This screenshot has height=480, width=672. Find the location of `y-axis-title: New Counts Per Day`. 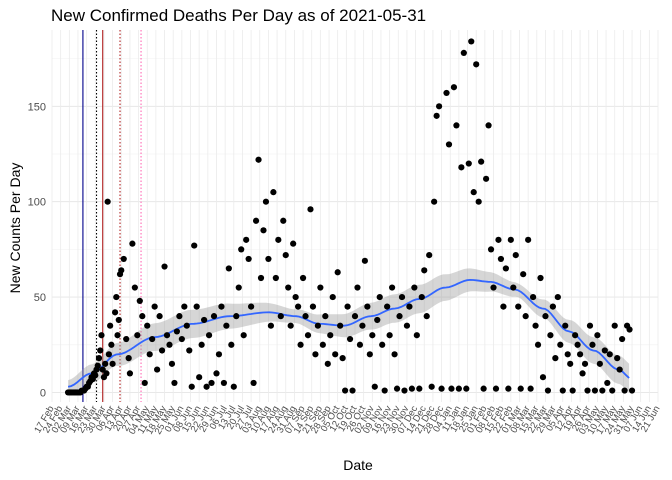

y-axis-title: New Counts Per Day is located at coordinates (15, 228).